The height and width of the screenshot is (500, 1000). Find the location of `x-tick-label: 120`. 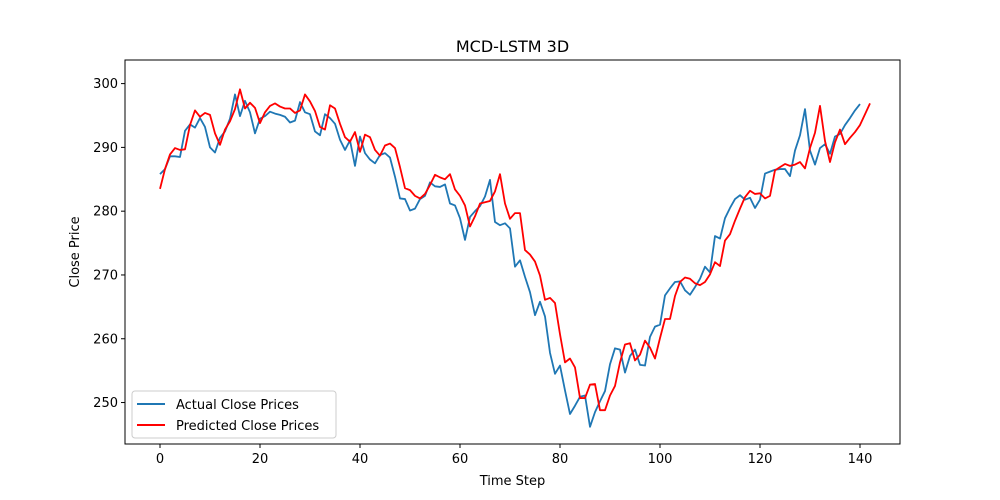

x-tick-label: 120 is located at coordinates (760, 459).